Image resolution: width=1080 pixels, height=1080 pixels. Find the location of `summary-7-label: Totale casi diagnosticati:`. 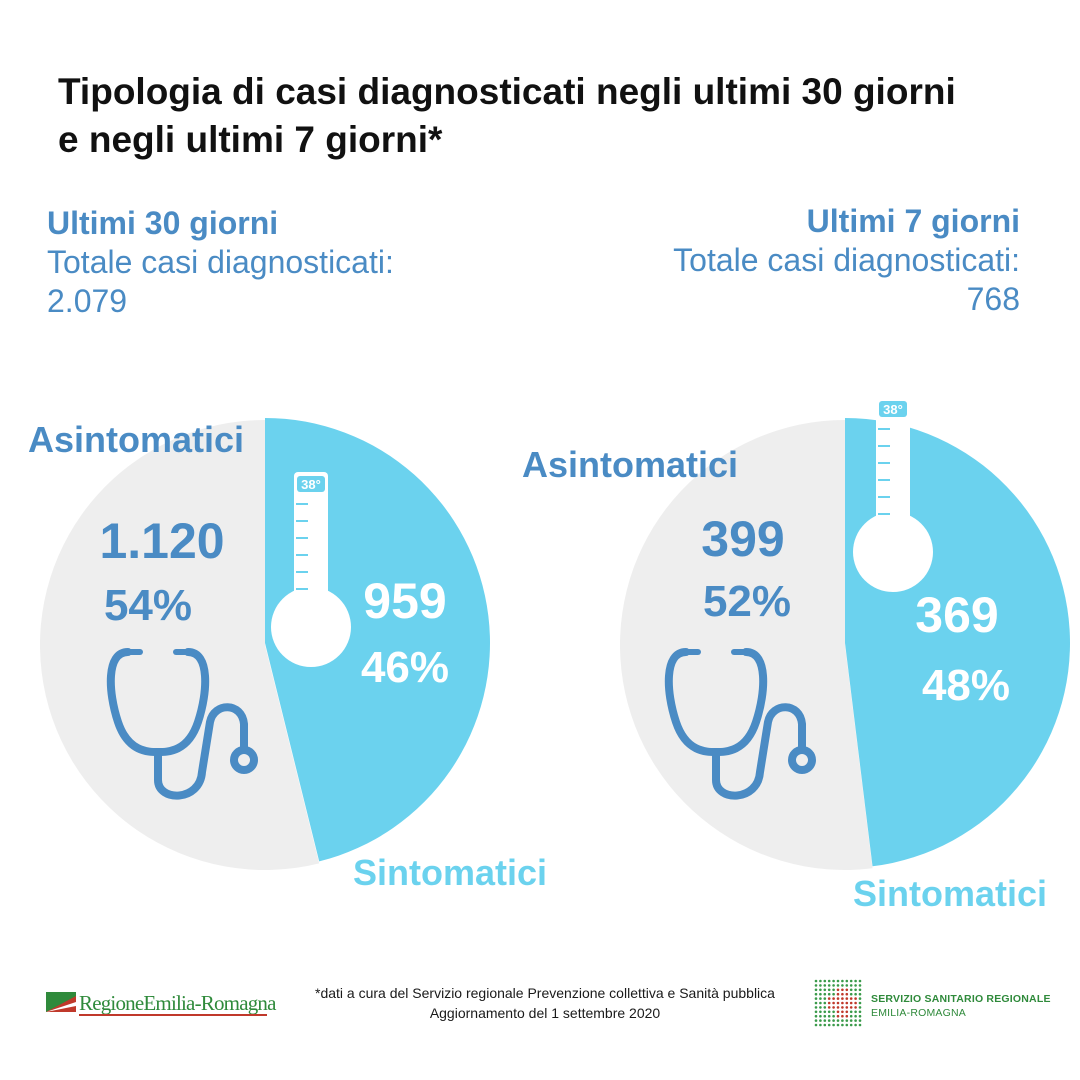

summary-7-label: Totale casi diagnosticati: is located at coordinates (846, 260).